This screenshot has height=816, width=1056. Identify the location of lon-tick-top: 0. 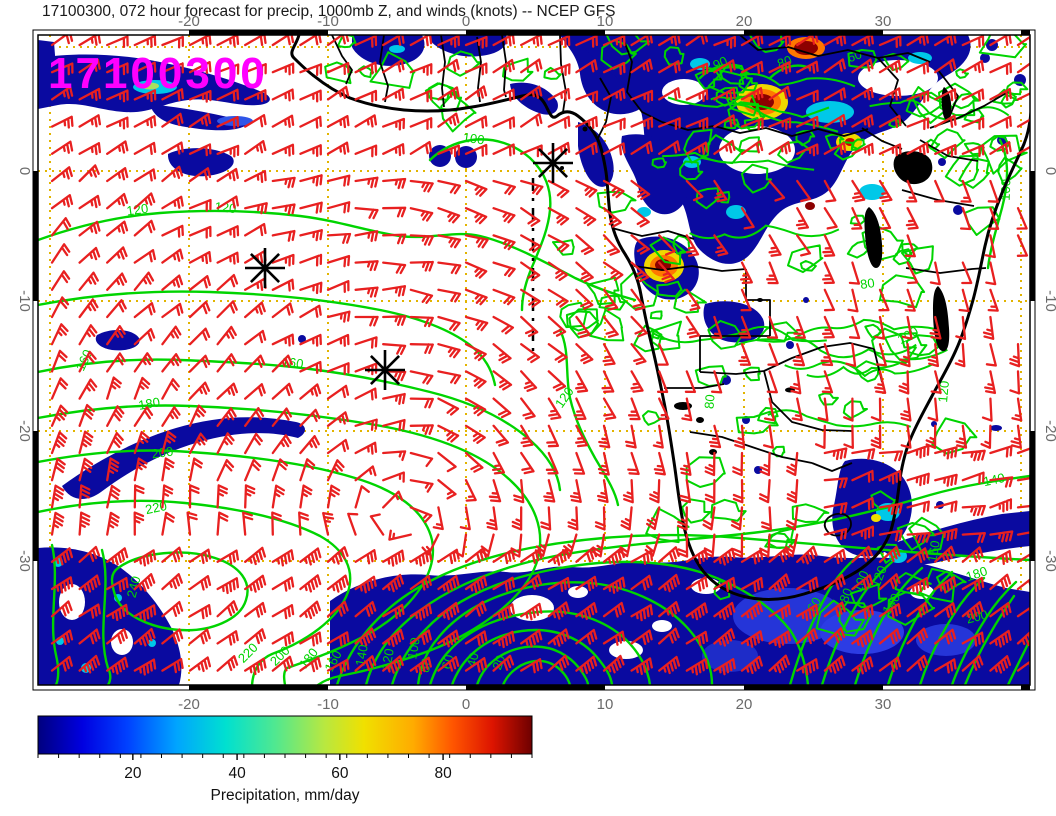
(466, 21).